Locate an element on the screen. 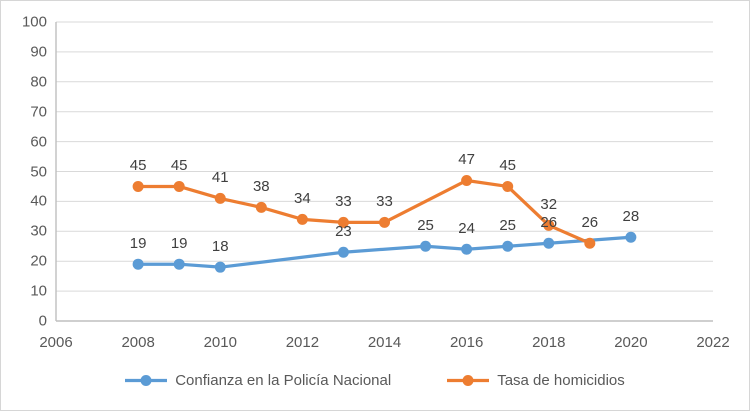 Image resolution: width=750 pixels, height=411 pixels. x-axis-tick-label: 2006 is located at coordinates (56, 342).